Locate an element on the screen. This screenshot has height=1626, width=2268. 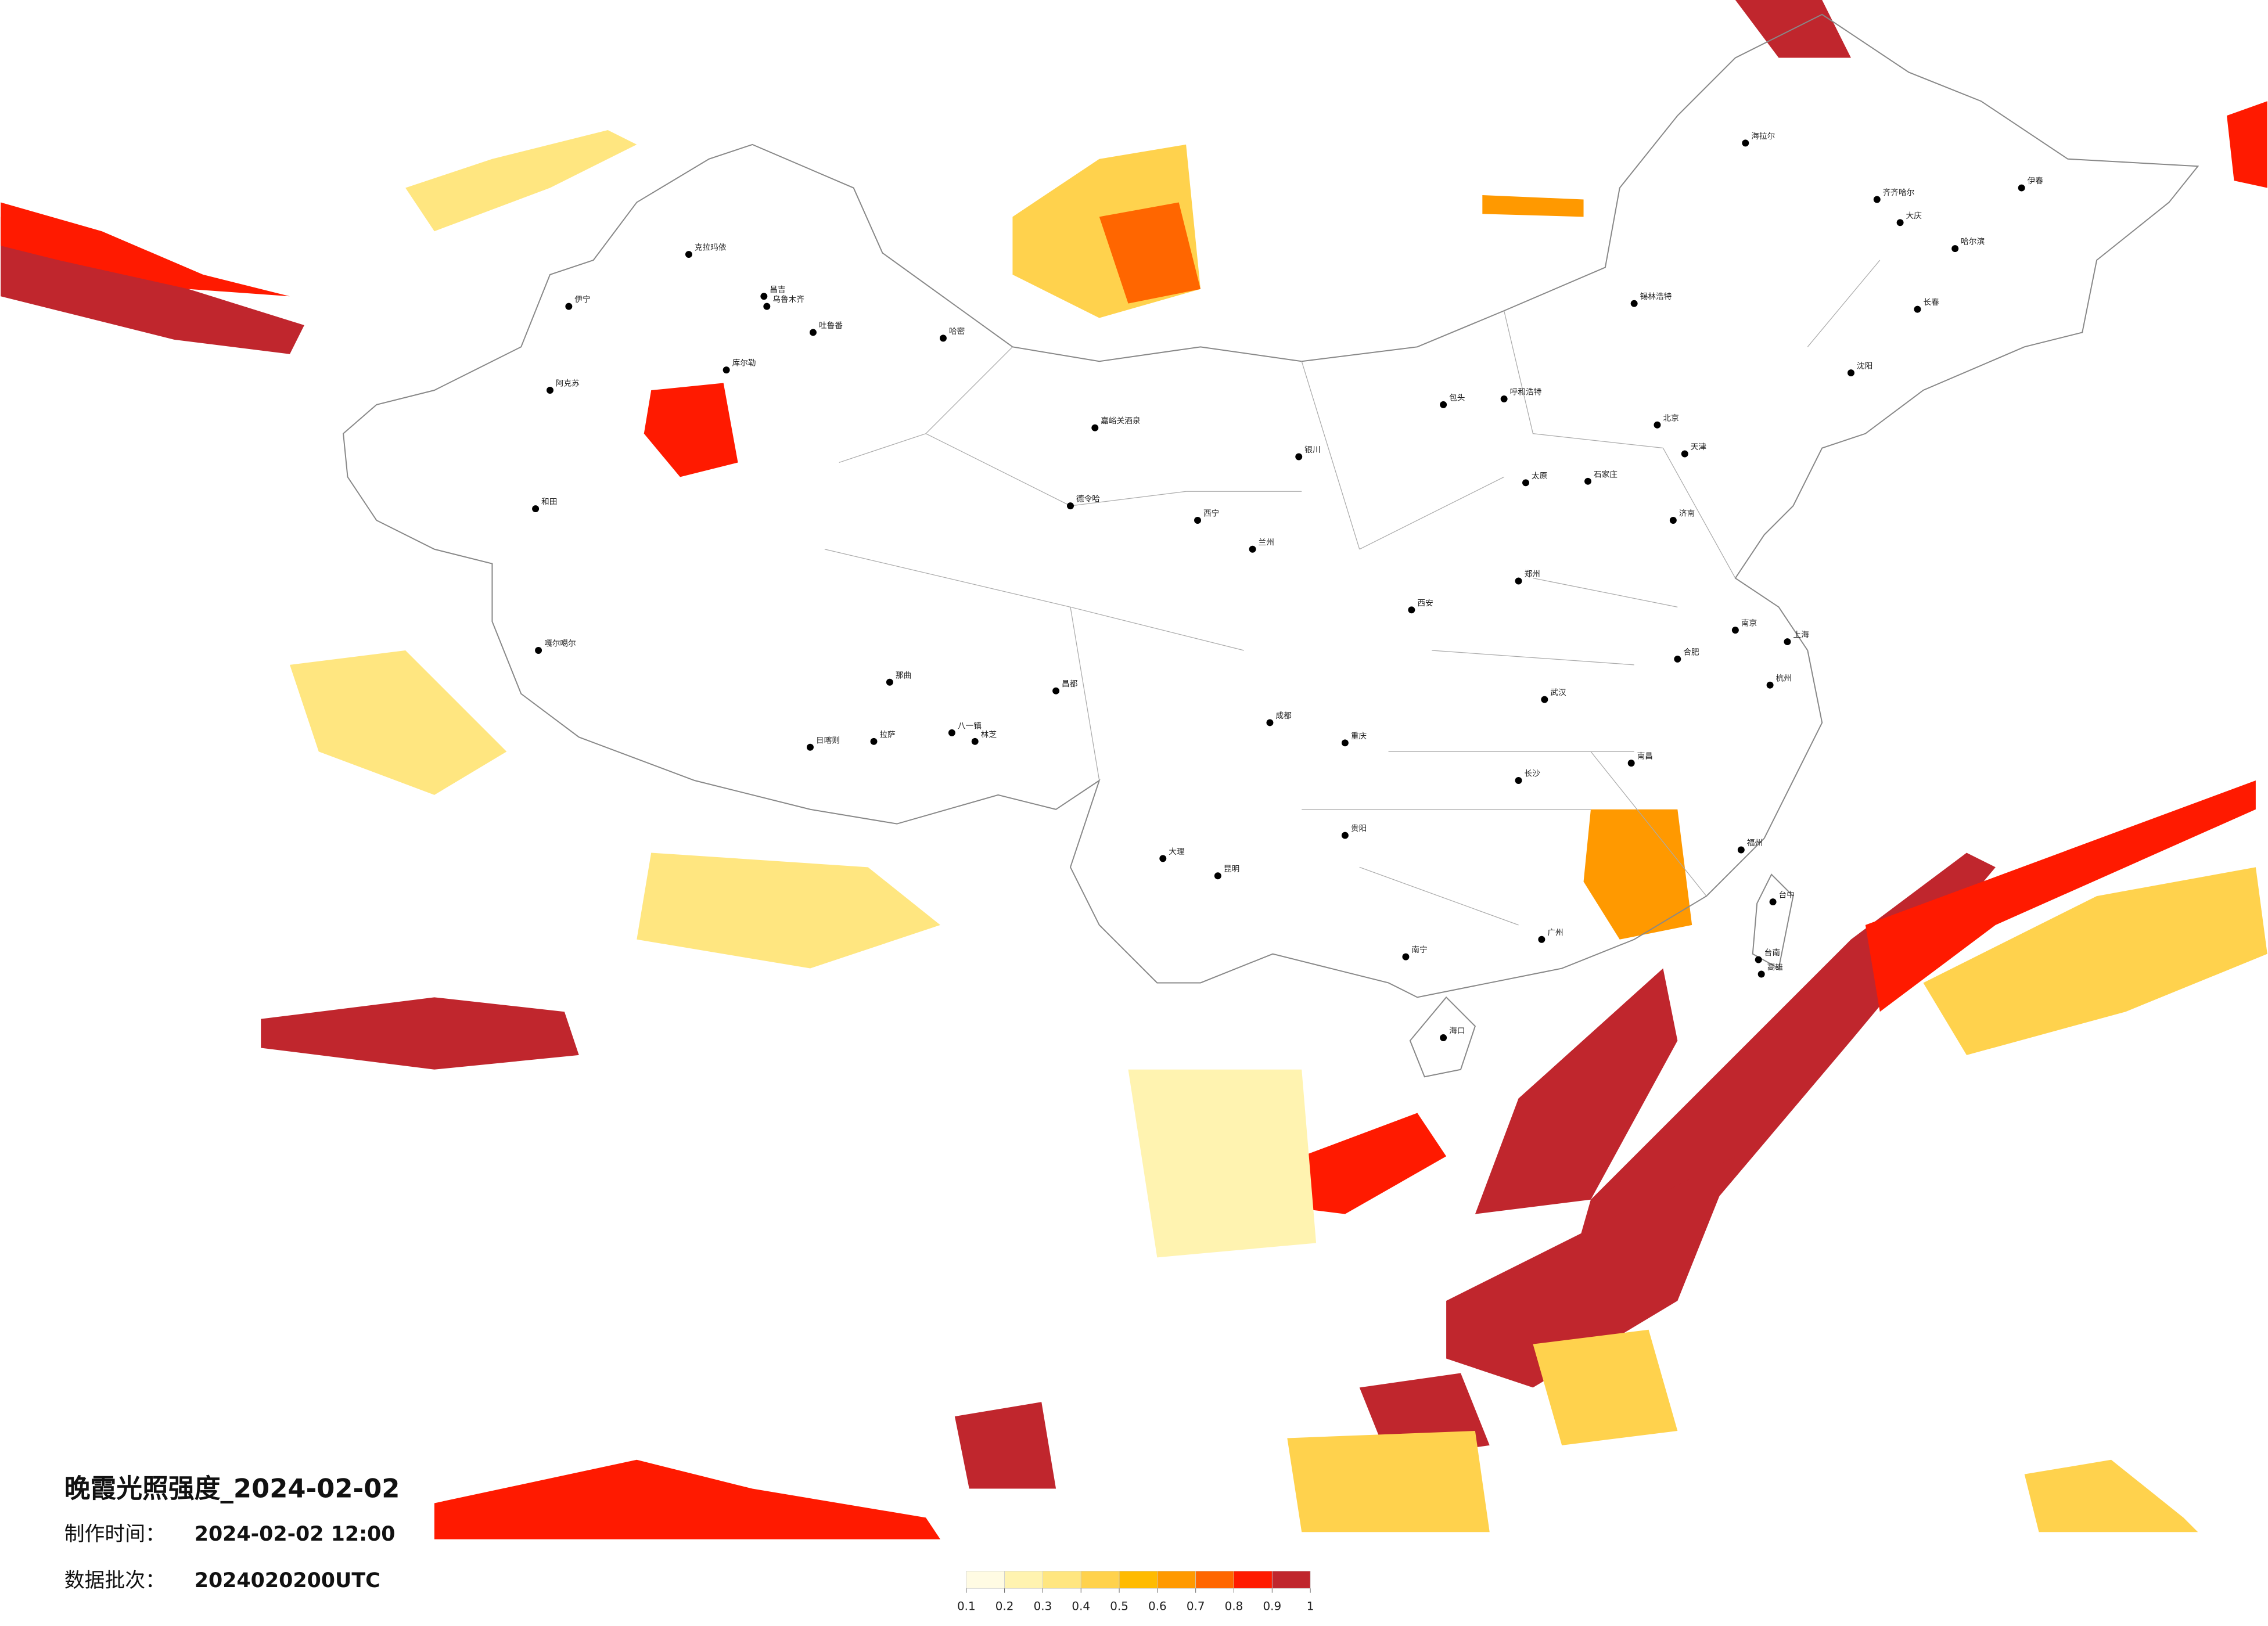
city-label: 成都 is located at coordinates (1283, 716).